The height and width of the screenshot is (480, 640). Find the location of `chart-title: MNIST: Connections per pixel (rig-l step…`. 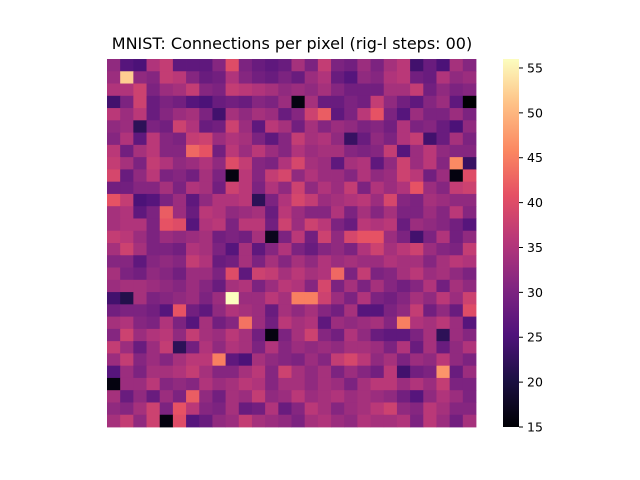

chart-title: MNIST: Connections per pixel (rig-l step… is located at coordinates (292, 43).